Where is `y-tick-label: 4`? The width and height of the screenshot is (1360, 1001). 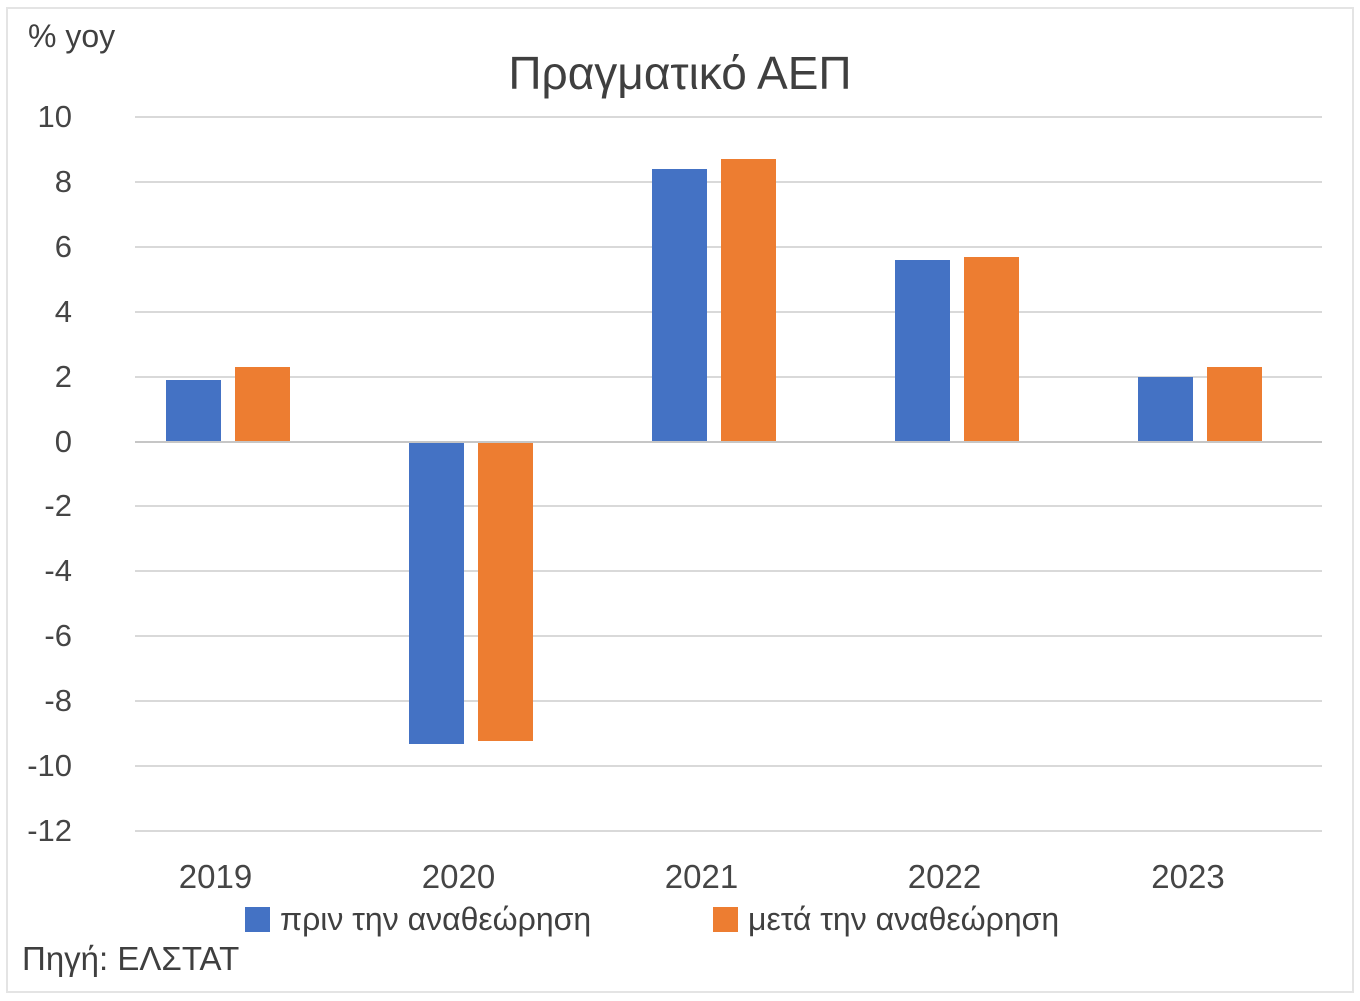 y-tick-label: 4 is located at coordinates (63, 311).